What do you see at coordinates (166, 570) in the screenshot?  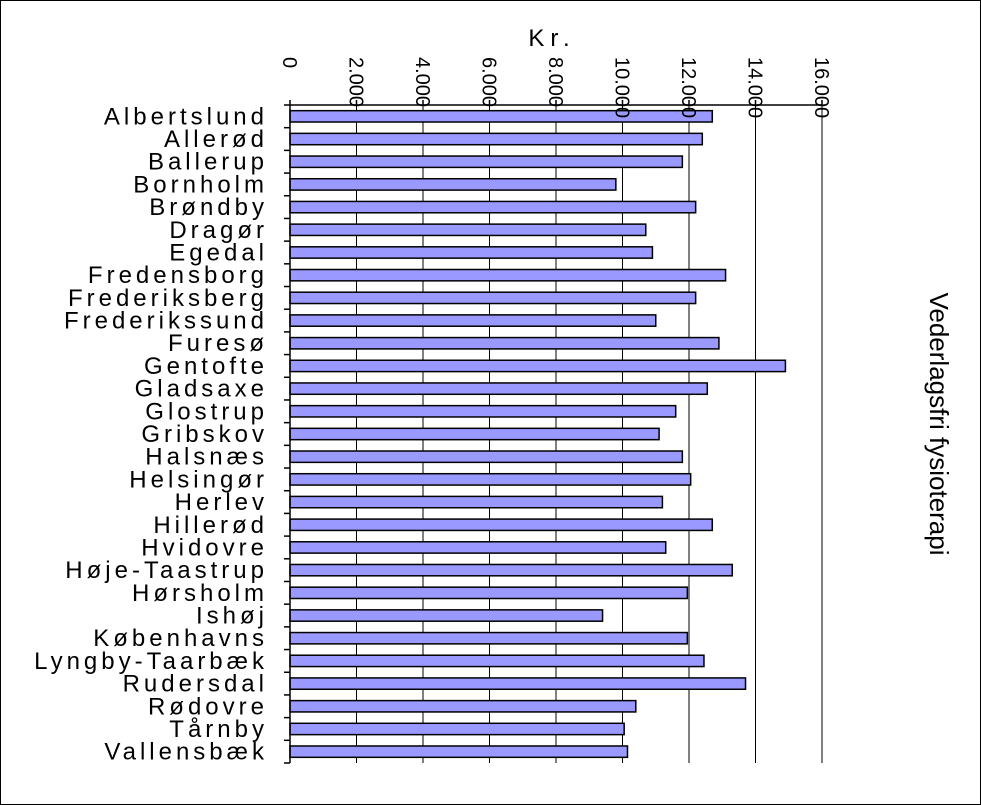 I see `category-label: Høje-Taastrup` at bounding box center [166, 570].